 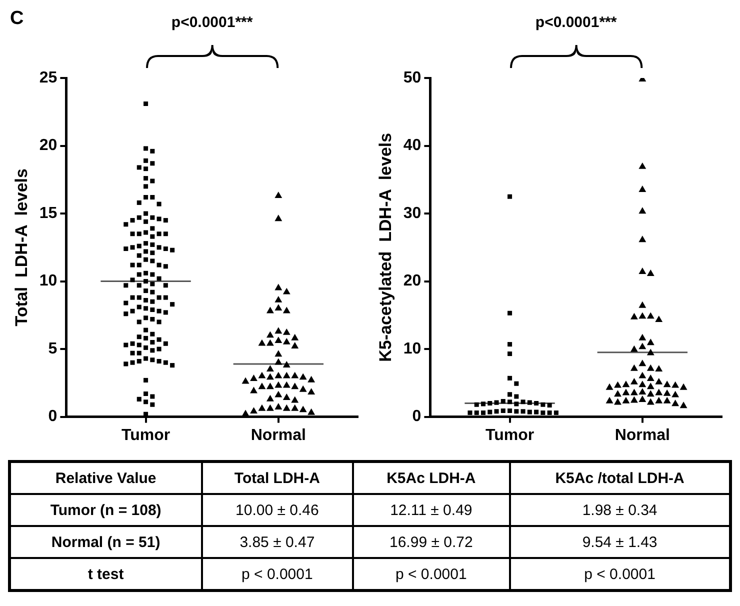 I want to click on category-label: Tumor (n = 108), so click(x=106, y=510).